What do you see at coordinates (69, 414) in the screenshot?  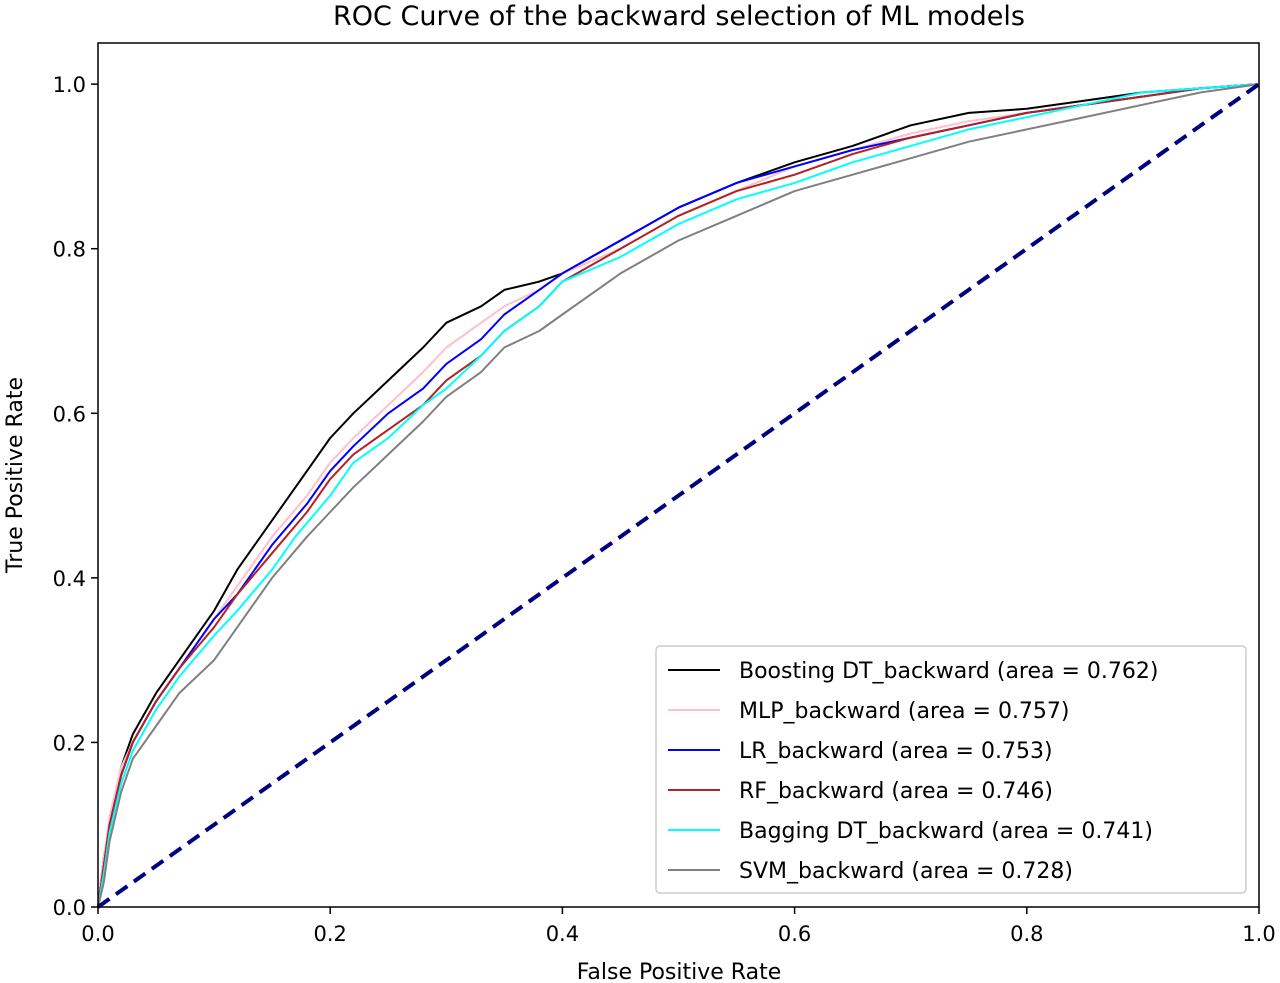 I see `y-tick-label: 0.6` at bounding box center [69, 414].